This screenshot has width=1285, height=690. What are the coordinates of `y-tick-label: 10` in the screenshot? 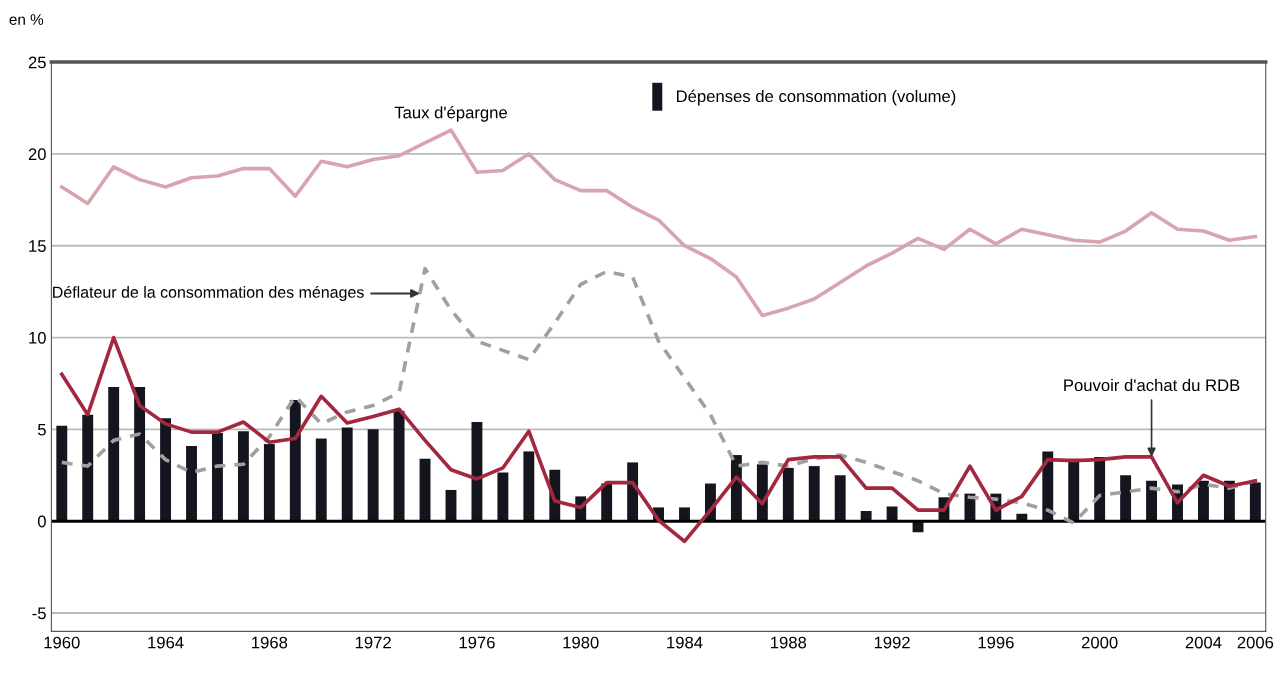 It's located at (37, 337).